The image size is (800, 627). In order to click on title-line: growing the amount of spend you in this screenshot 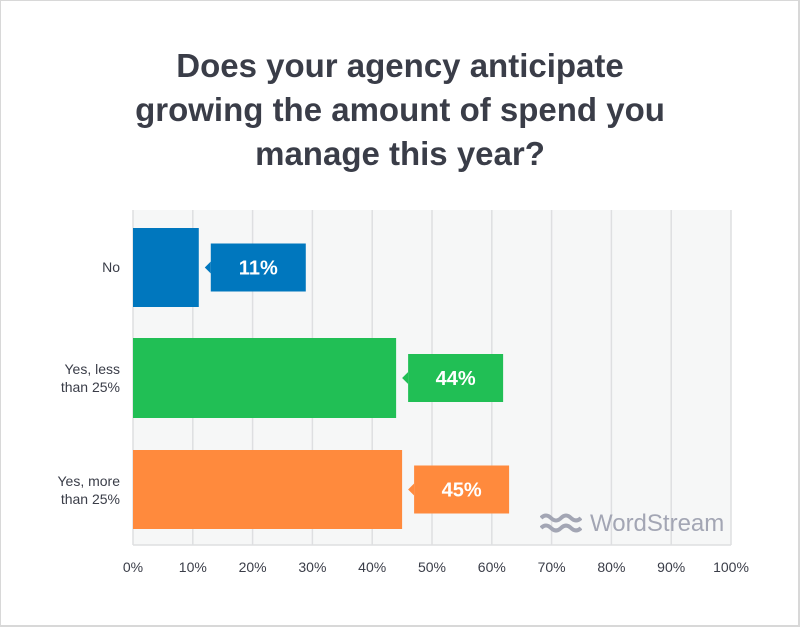, I will do `click(400, 109)`.